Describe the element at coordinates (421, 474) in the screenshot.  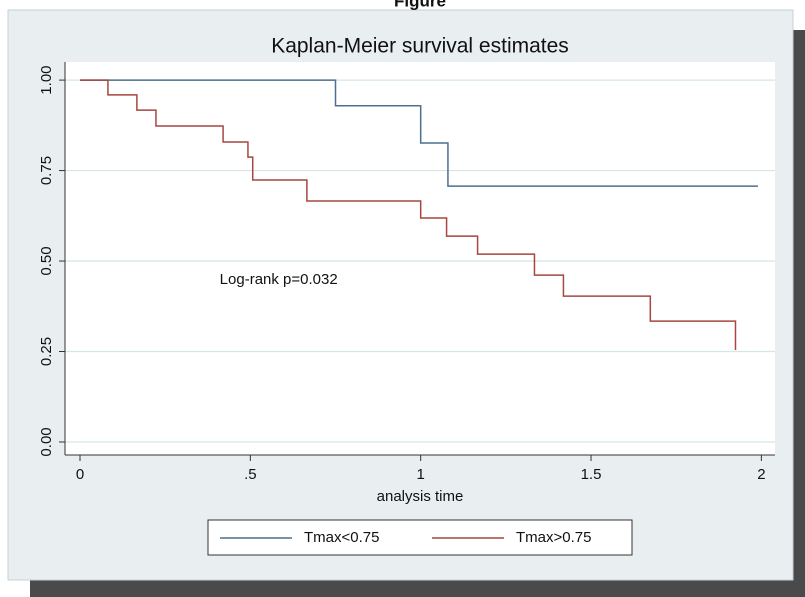
I see `x-tick-label: 1` at that location.